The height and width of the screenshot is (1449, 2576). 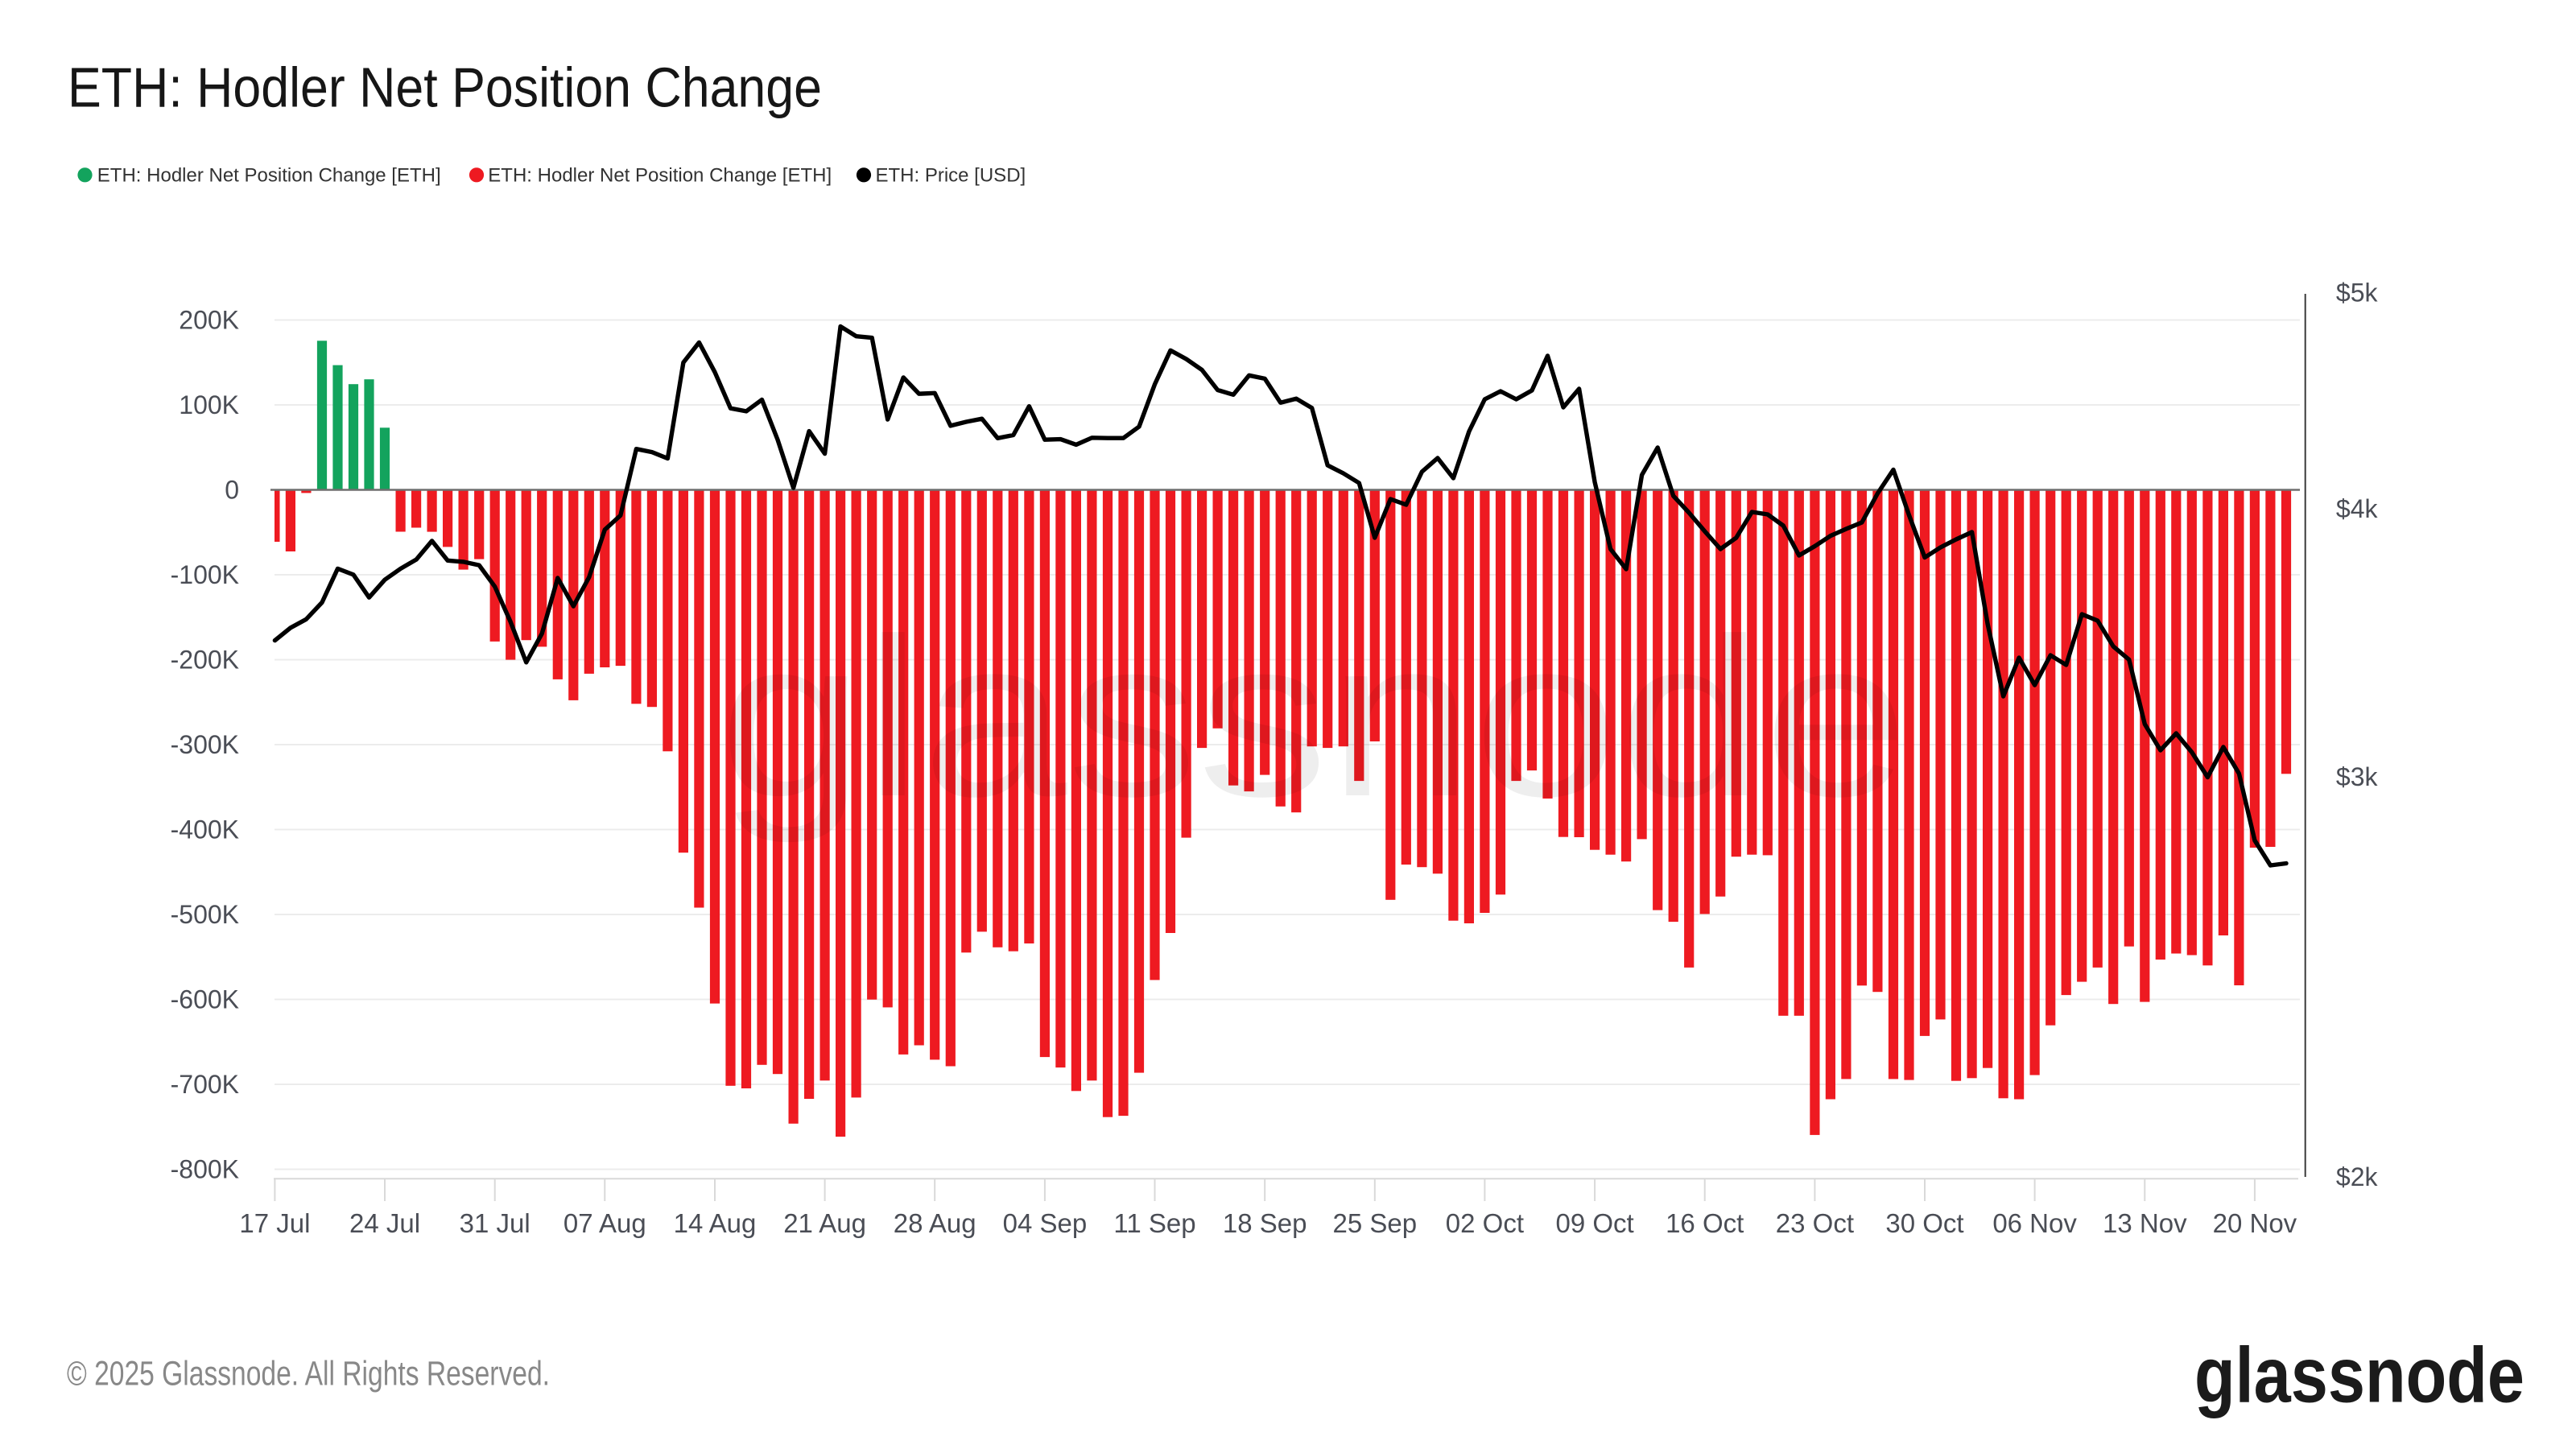 What do you see at coordinates (205, 660) in the screenshot?
I see `svg-text: -200K` at bounding box center [205, 660].